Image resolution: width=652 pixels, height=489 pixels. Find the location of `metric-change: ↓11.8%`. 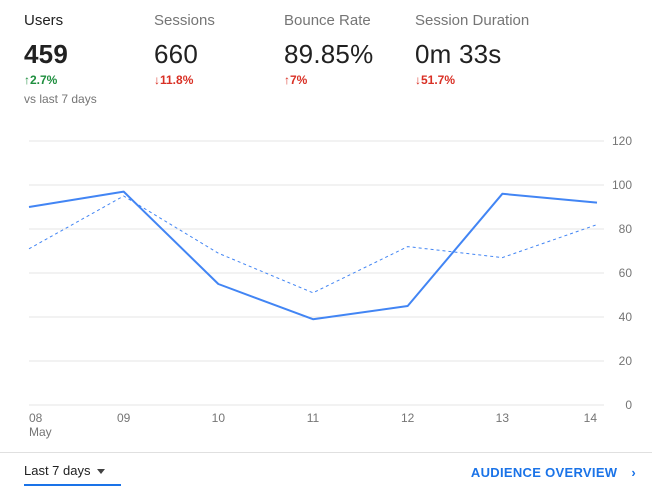

metric-change: ↓11.8% is located at coordinates (174, 80).